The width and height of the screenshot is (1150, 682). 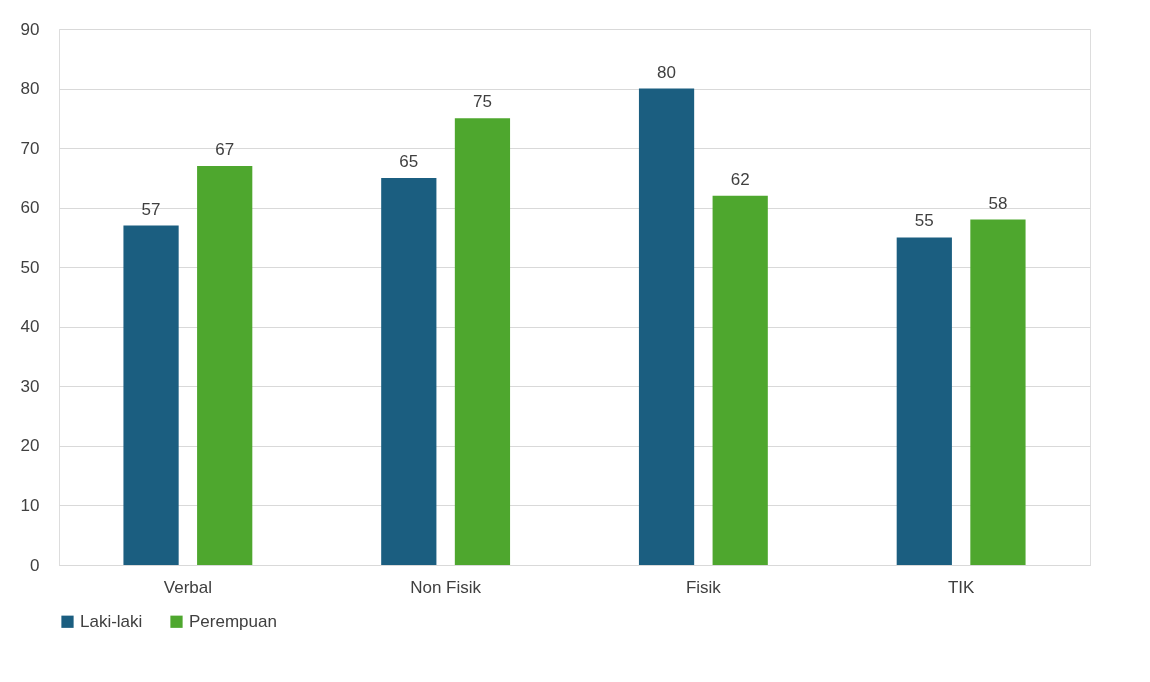 I want to click on y-tick-label: 60, so click(x=30, y=208).